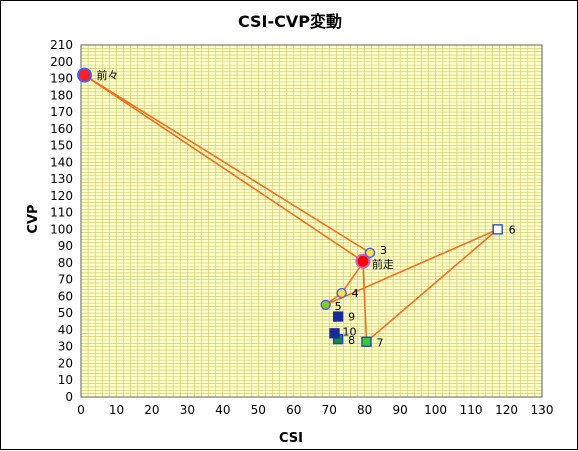 The height and width of the screenshot is (451, 578). I want to click on y-tick-label: 0, so click(69, 397).